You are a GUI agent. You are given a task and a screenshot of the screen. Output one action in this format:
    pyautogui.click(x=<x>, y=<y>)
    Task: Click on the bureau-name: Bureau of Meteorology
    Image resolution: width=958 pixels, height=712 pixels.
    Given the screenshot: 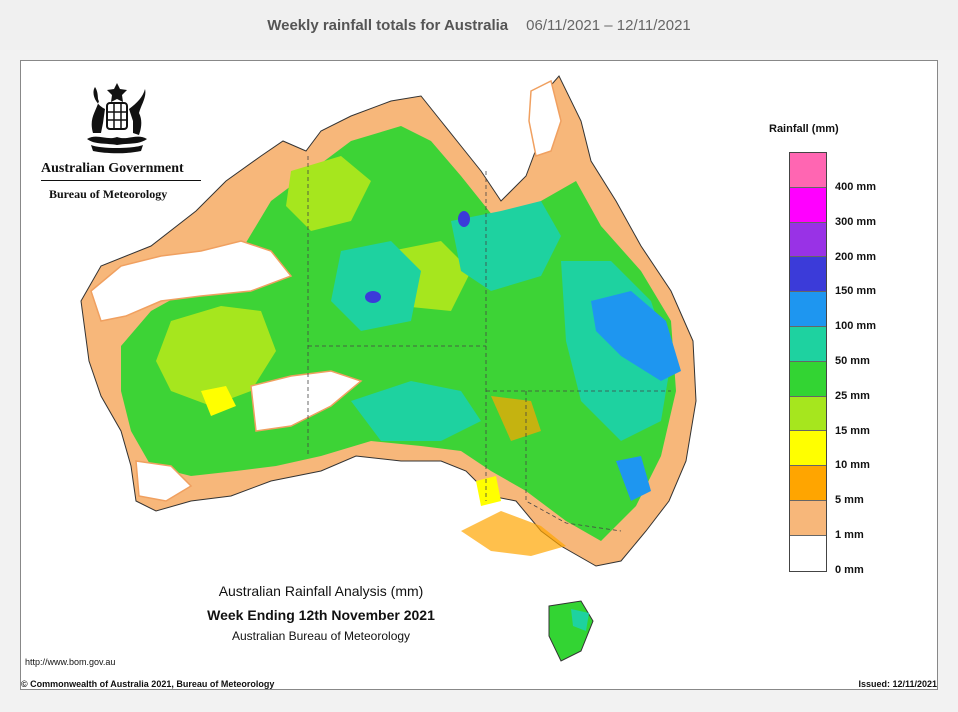 What is the action you would take?
    pyautogui.click(x=108, y=194)
    